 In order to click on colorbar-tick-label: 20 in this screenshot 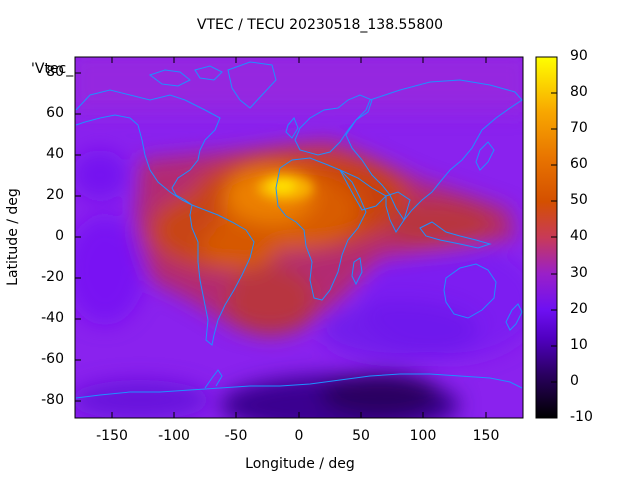, I will do `click(579, 309)`.